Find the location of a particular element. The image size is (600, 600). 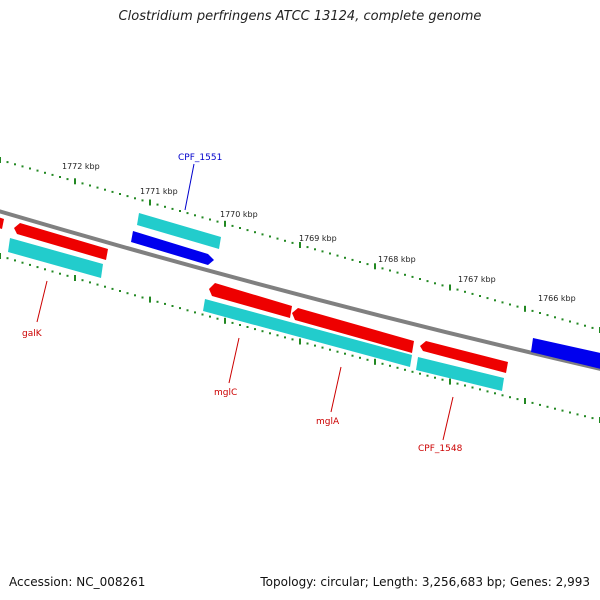

feature-mglc is located at coordinates (307, 325).